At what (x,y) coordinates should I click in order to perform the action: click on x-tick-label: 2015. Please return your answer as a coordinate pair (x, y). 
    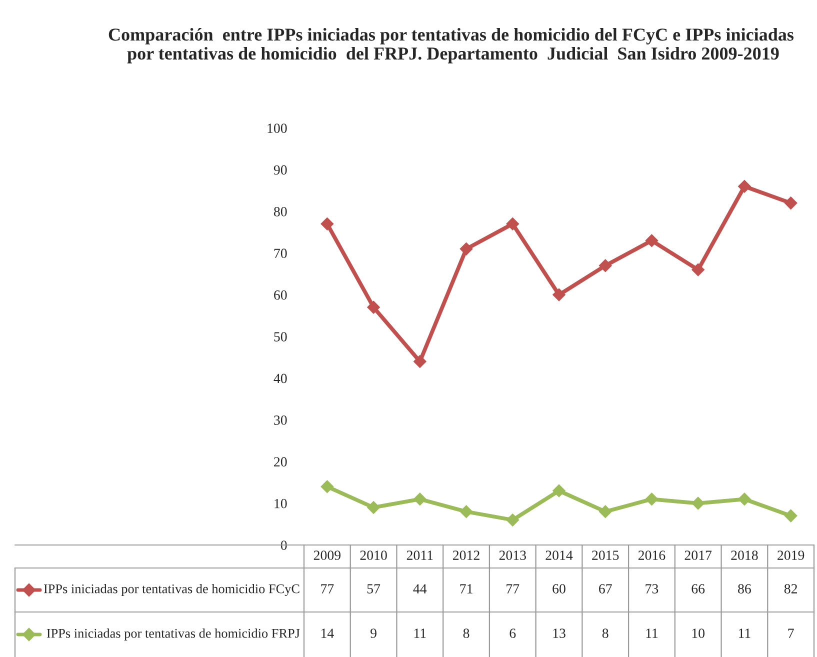
    Looking at the image, I should click on (605, 555).